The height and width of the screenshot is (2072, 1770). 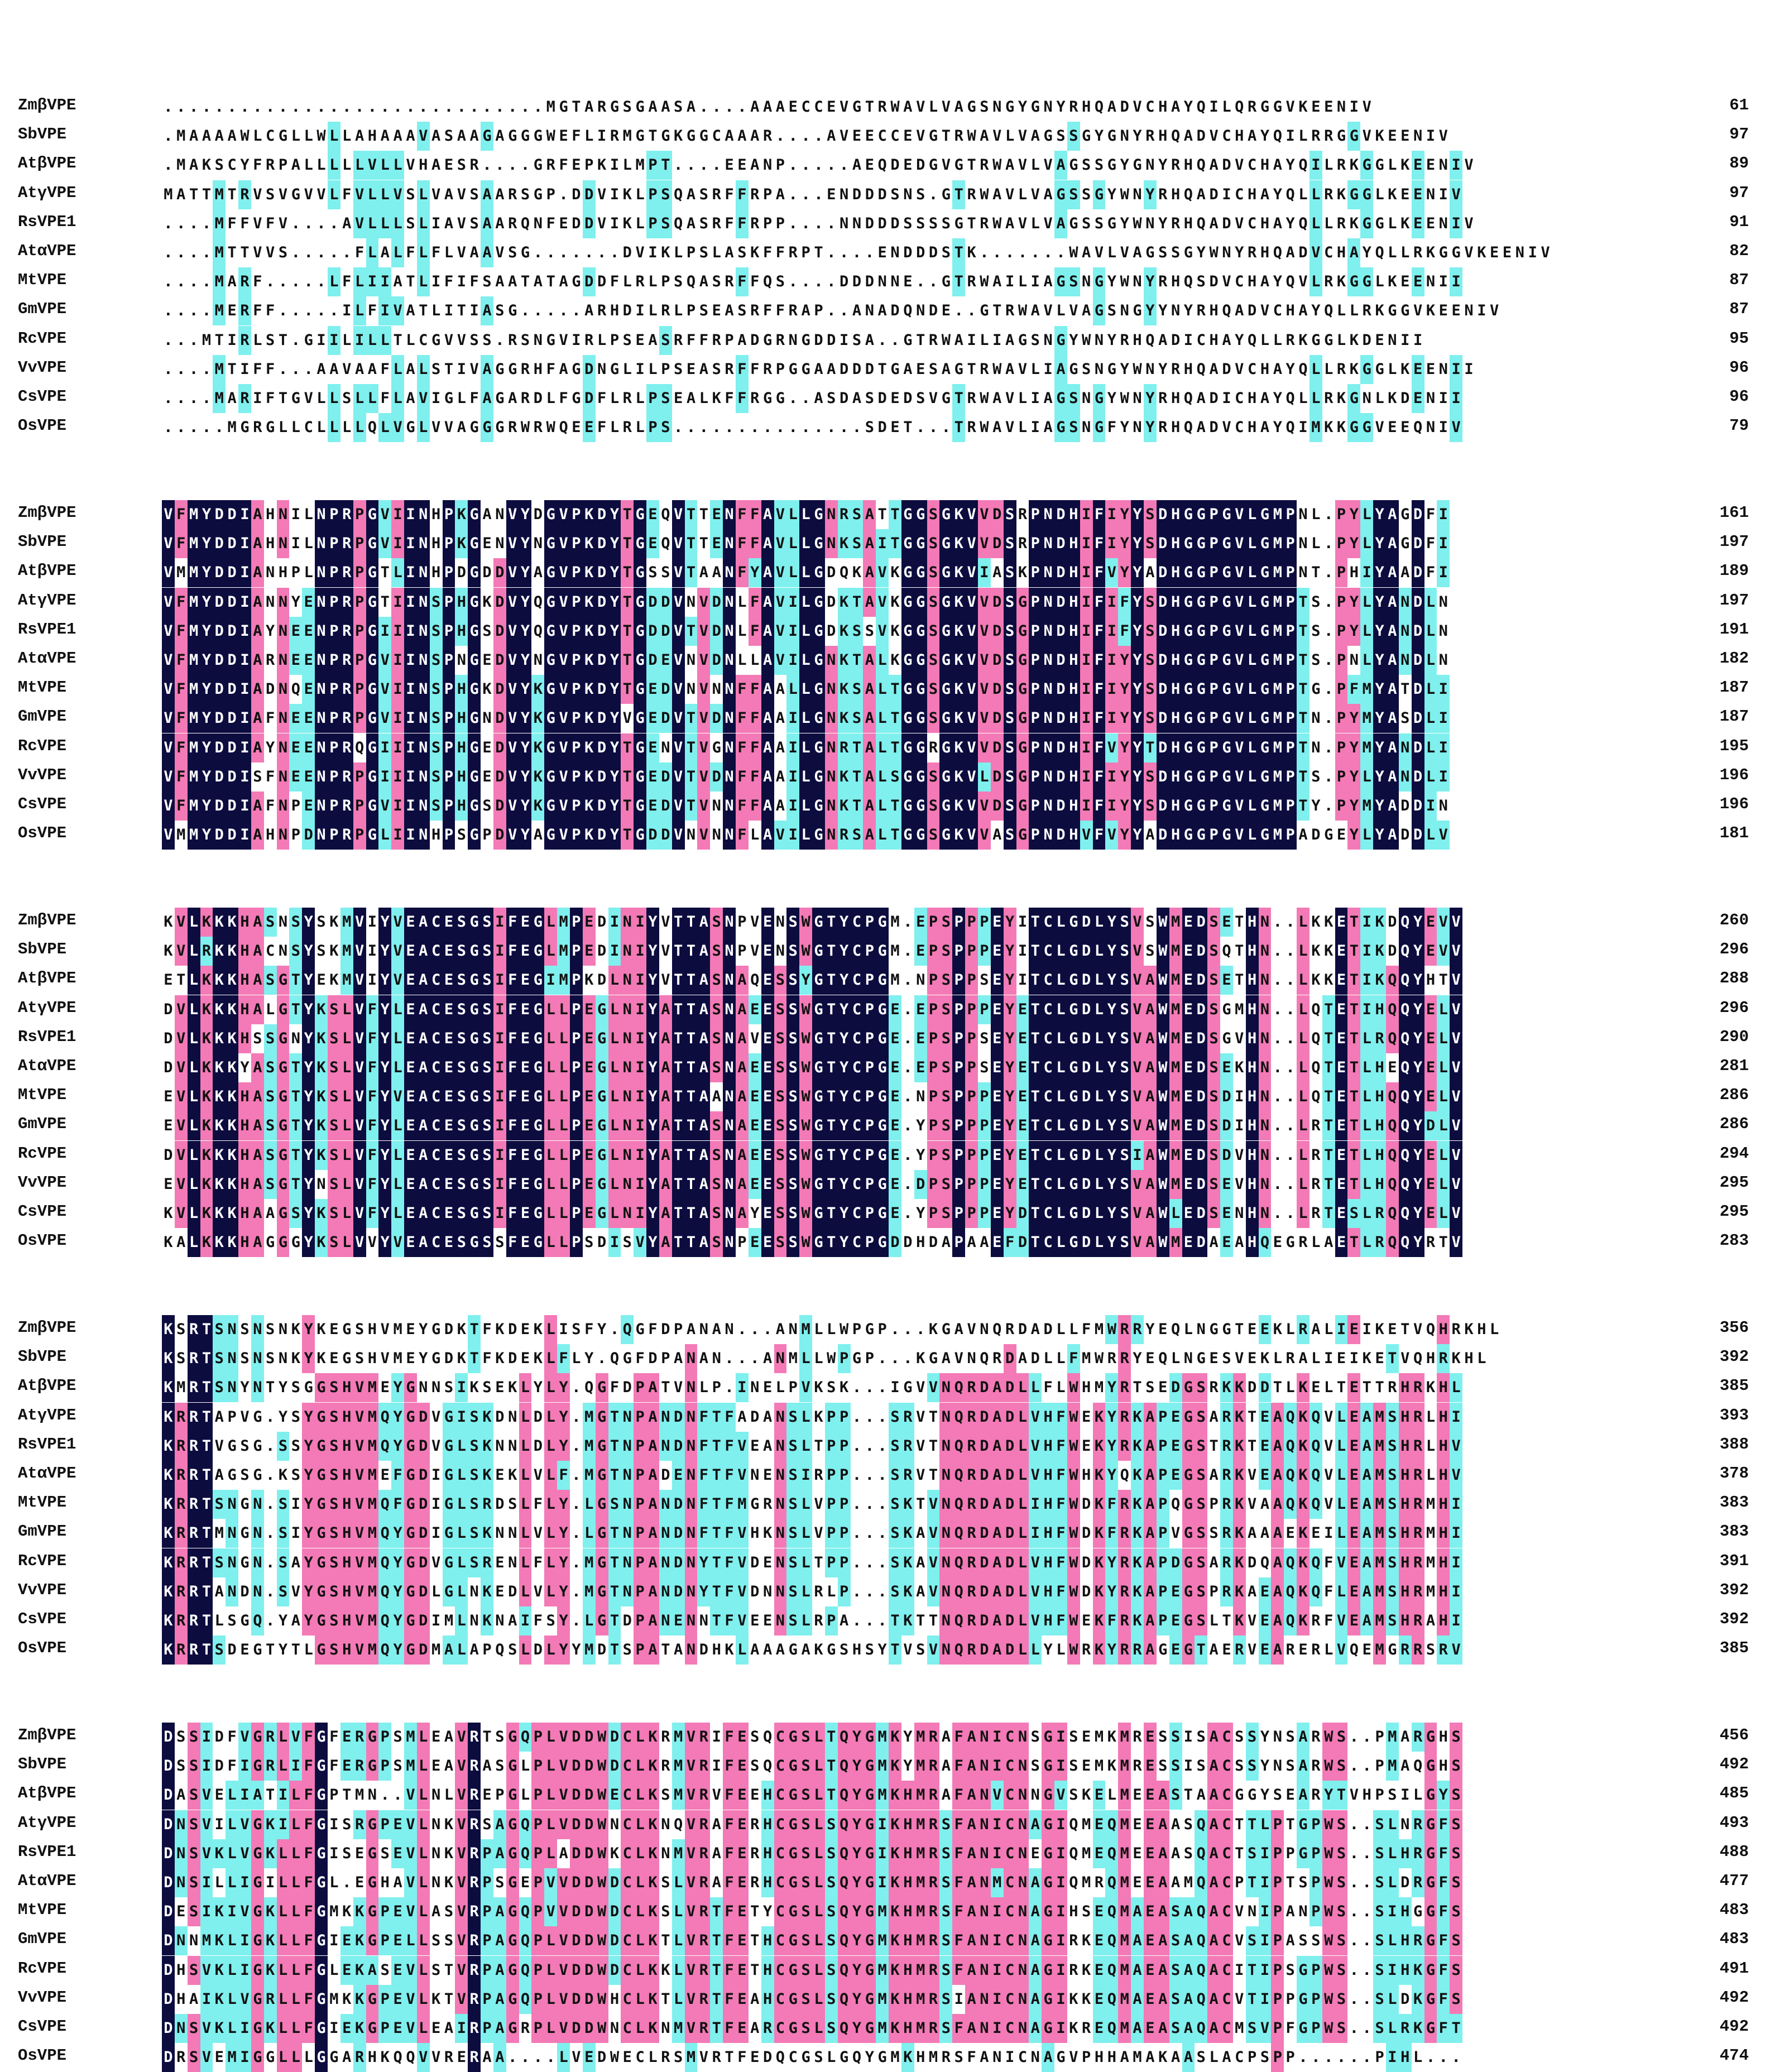 What do you see at coordinates (42, 833) in the screenshot?
I see `species-label: OsVPE` at bounding box center [42, 833].